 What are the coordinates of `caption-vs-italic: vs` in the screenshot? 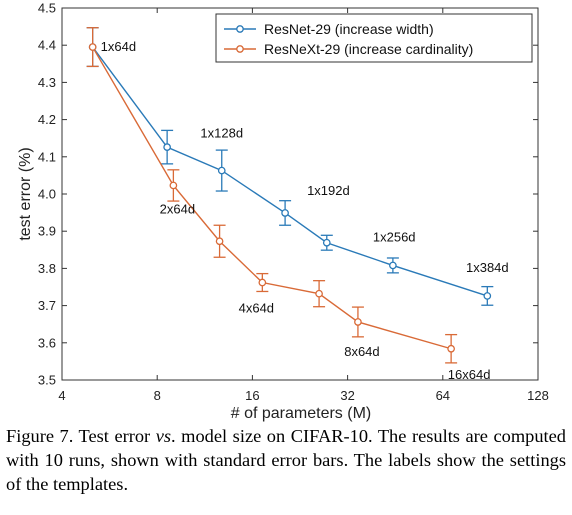 It's located at (163, 436).